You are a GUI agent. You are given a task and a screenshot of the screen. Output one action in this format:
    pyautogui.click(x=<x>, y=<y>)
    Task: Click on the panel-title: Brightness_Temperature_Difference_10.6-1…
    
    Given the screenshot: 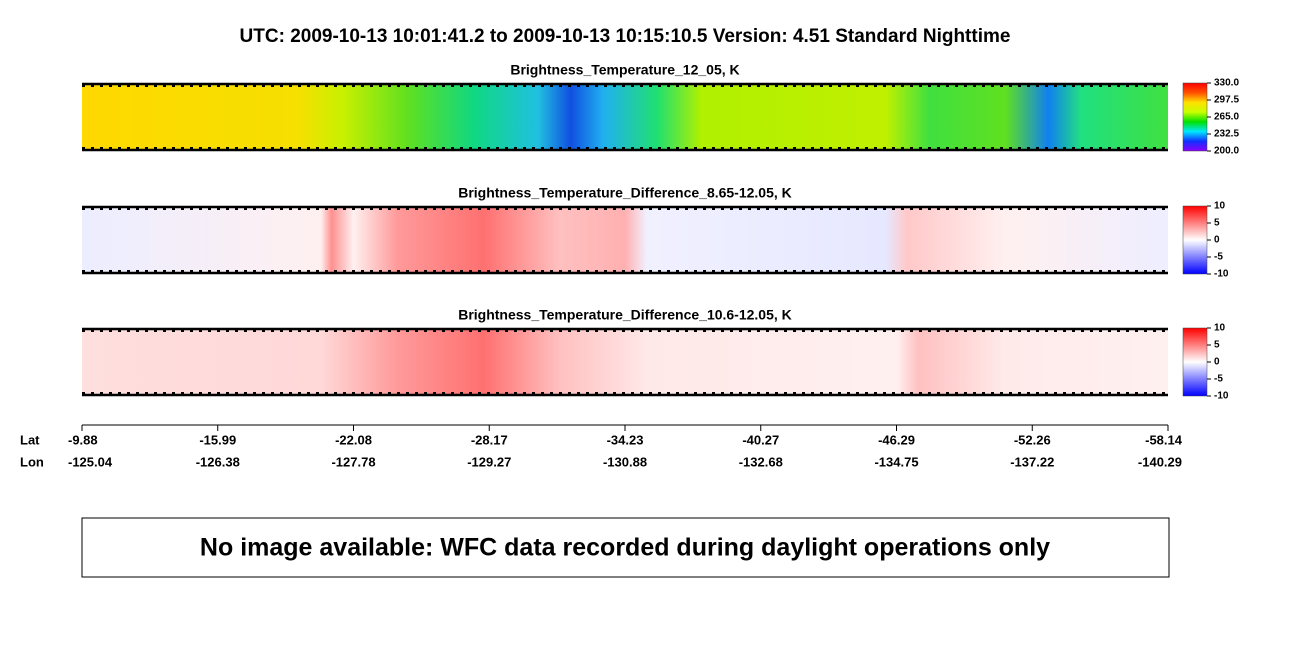 What is the action you would take?
    pyautogui.click(x=625, y=315)
    